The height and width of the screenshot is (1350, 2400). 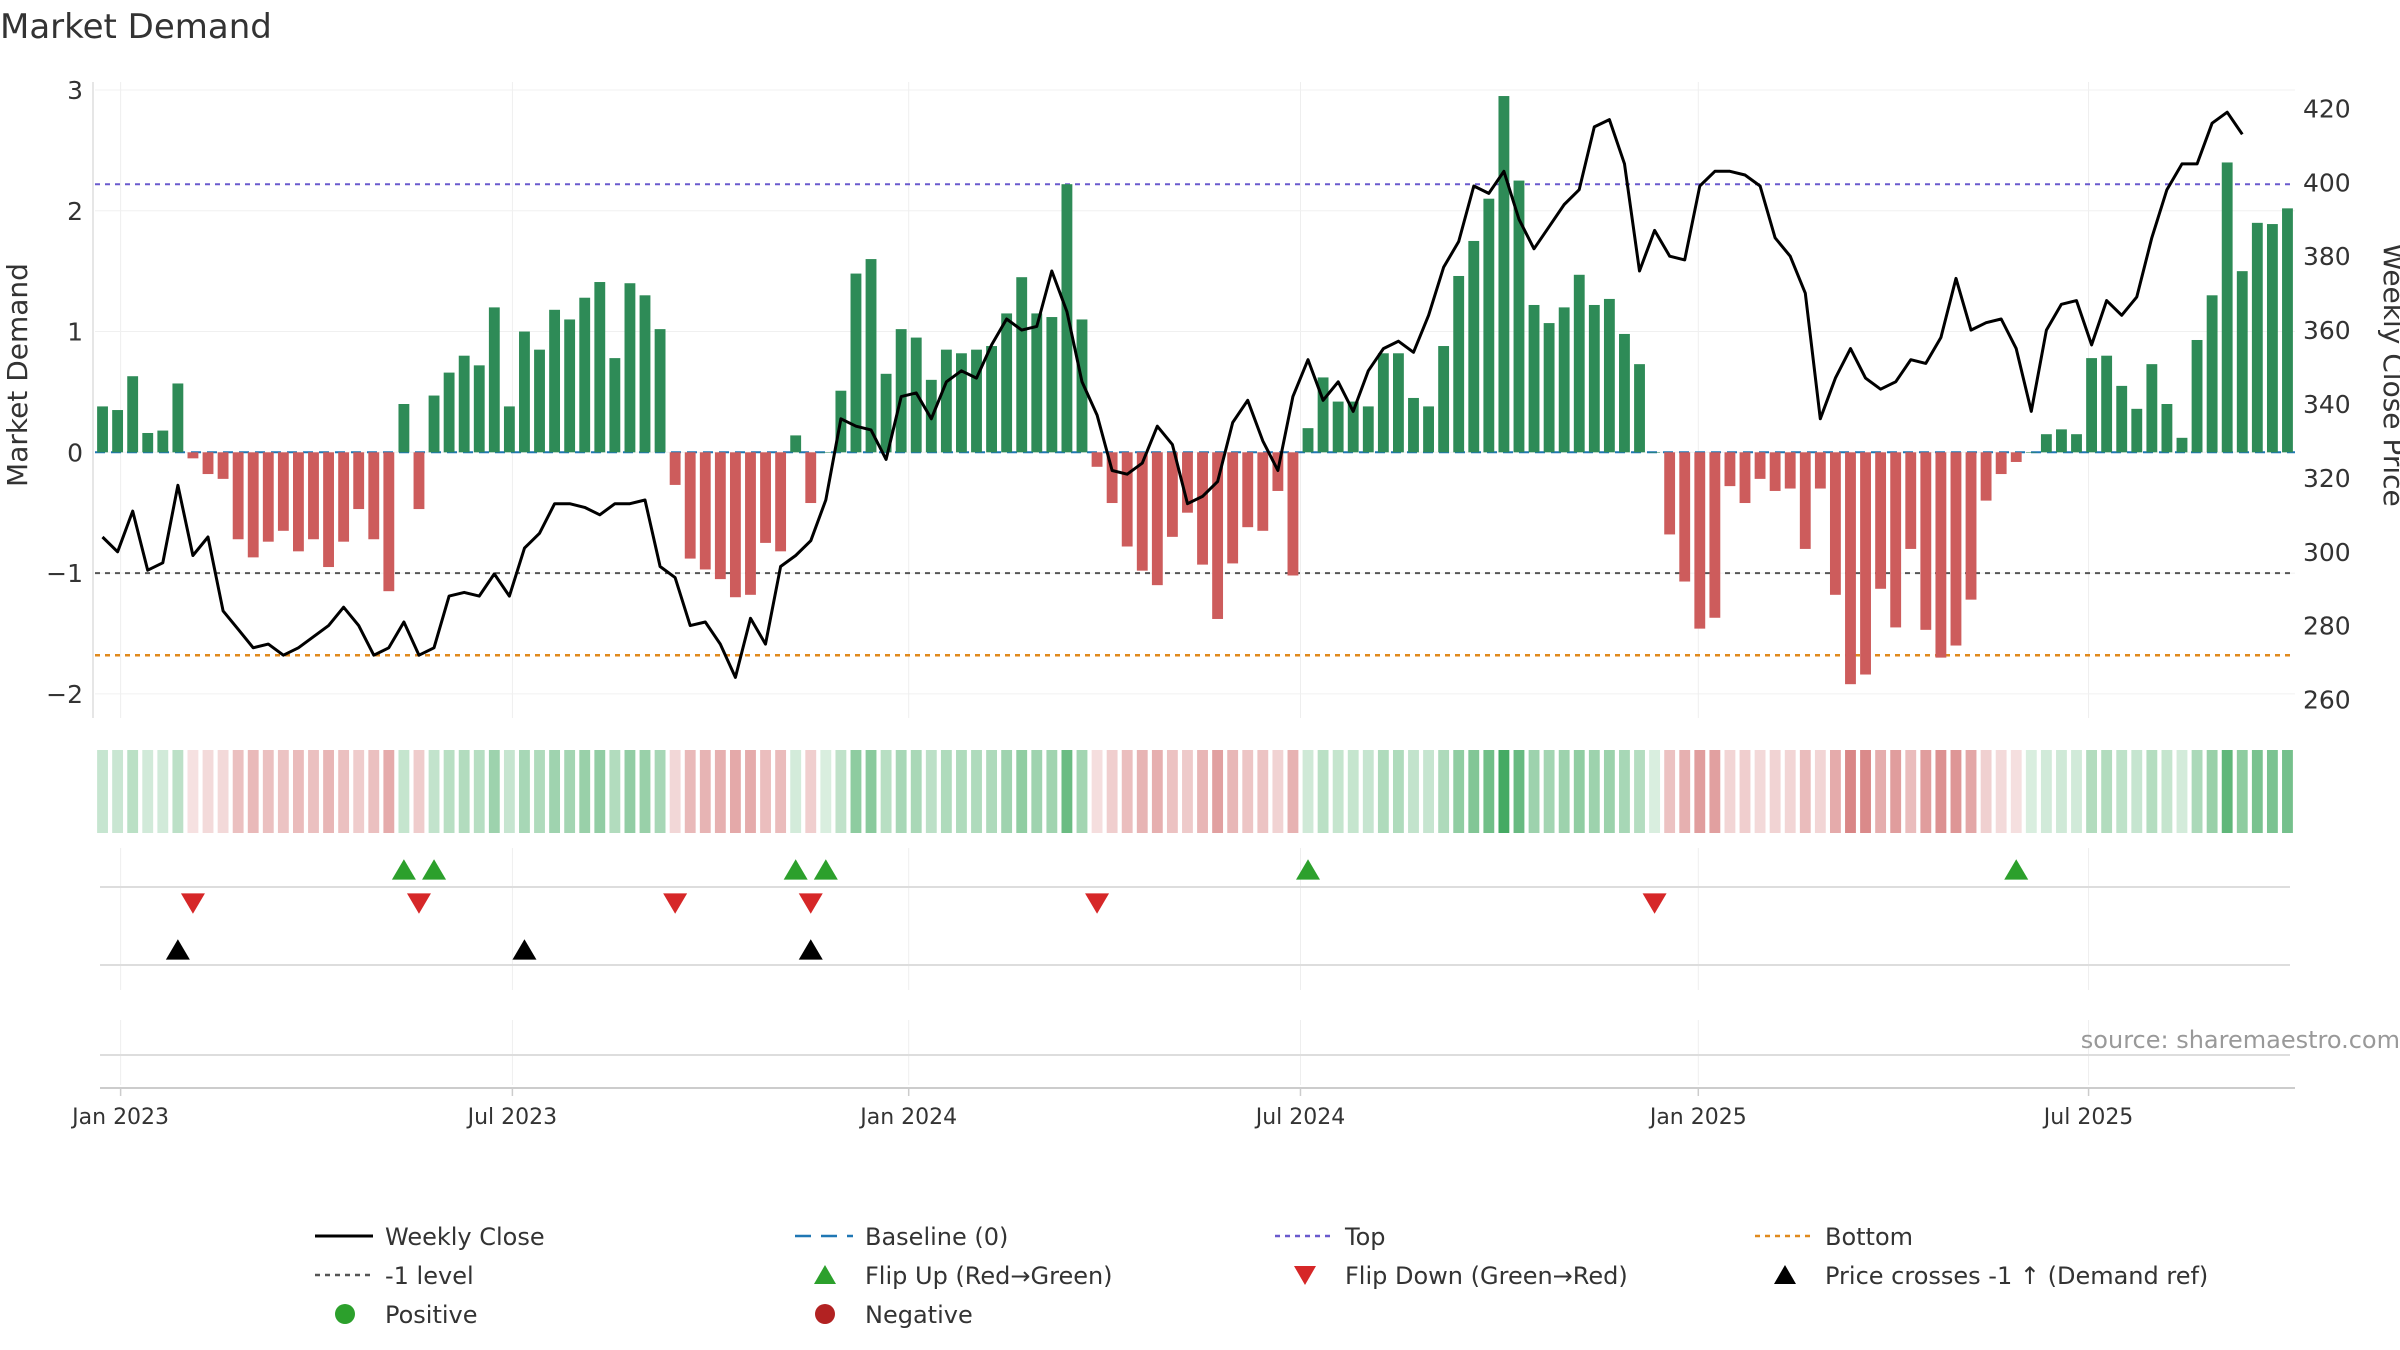 I want to click on legend-label: Top, so click(x=1365, y=1237).